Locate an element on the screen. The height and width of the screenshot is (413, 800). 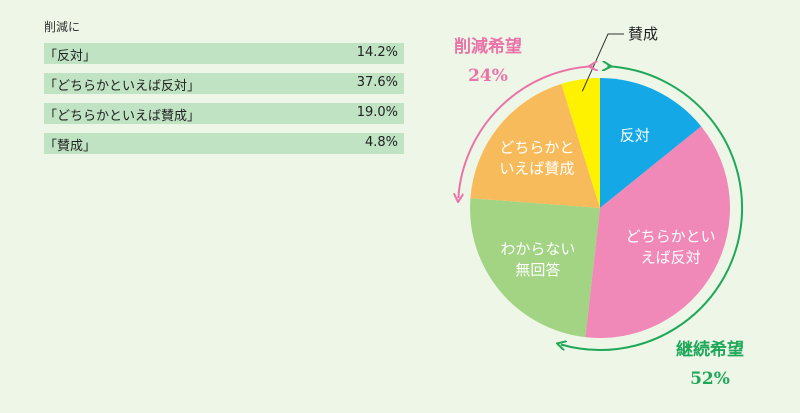
table-row-value: 37.6% is located at coordinates (377, 82).